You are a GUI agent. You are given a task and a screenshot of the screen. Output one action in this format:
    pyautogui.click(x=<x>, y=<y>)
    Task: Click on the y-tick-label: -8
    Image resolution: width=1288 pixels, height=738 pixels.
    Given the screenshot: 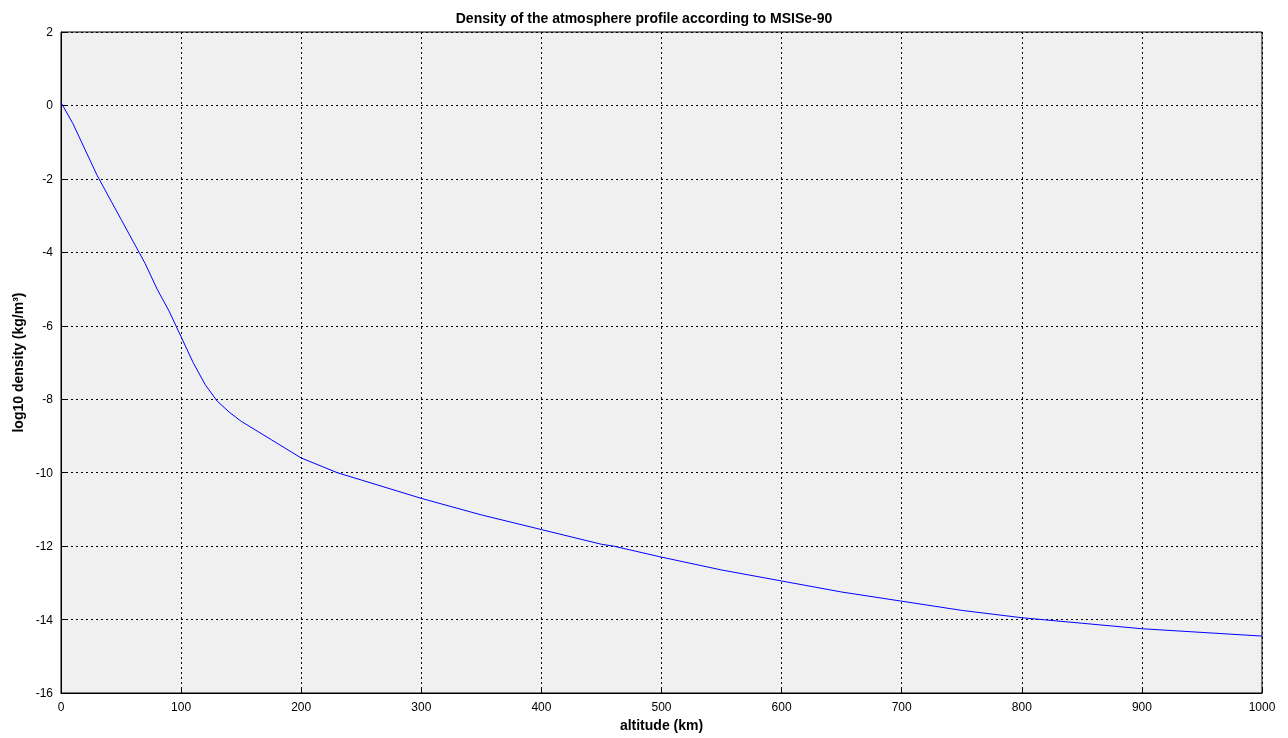 What is the action you would take?
    pyautogui.click(x=48, y=399)
    